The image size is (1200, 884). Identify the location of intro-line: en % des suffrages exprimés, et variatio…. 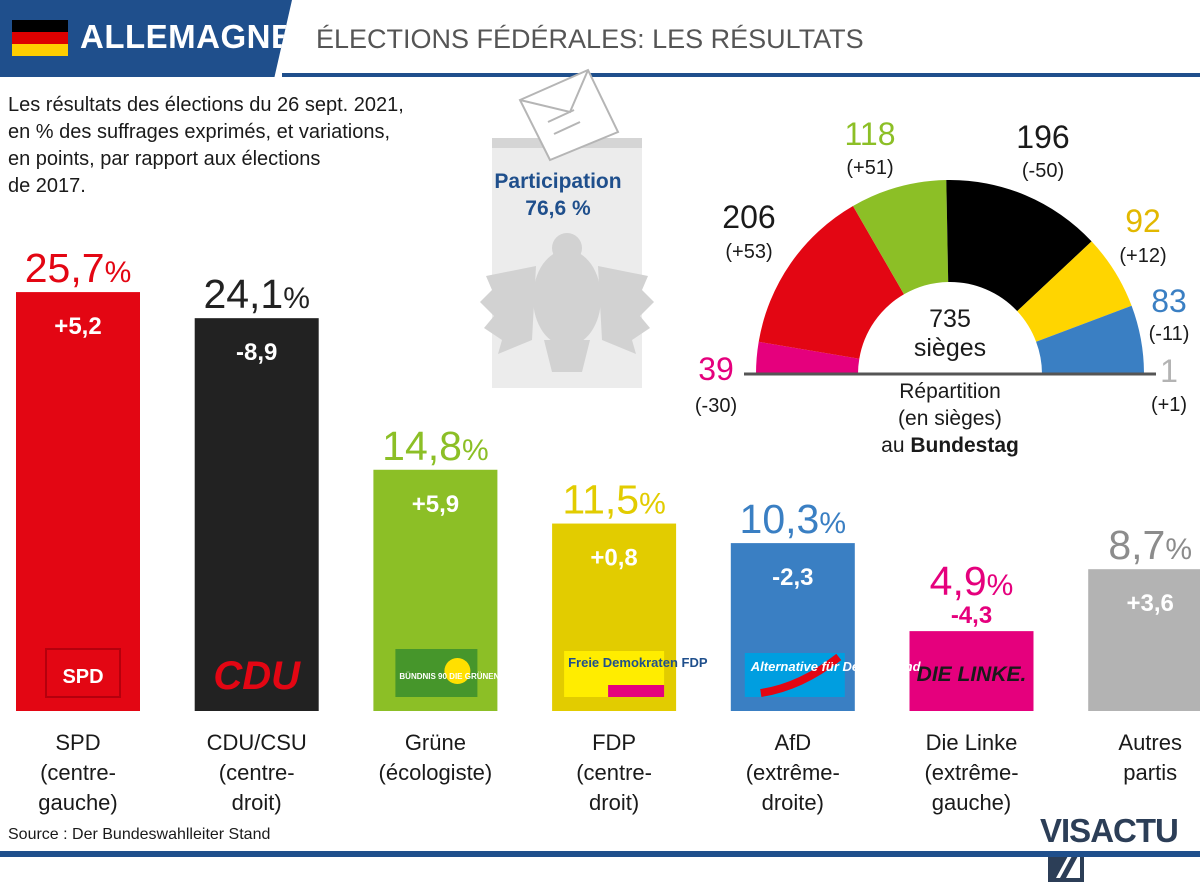
(199, 132).